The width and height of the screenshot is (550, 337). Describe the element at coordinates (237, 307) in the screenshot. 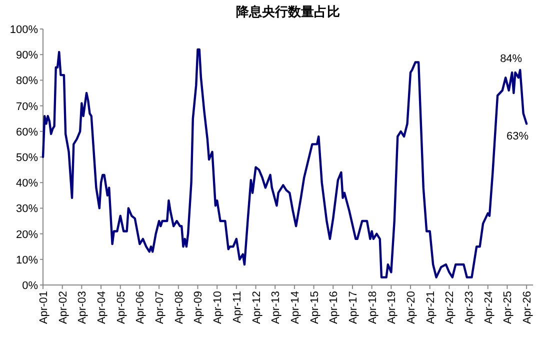

I see `x-tick-label: Apr-11` at that location.